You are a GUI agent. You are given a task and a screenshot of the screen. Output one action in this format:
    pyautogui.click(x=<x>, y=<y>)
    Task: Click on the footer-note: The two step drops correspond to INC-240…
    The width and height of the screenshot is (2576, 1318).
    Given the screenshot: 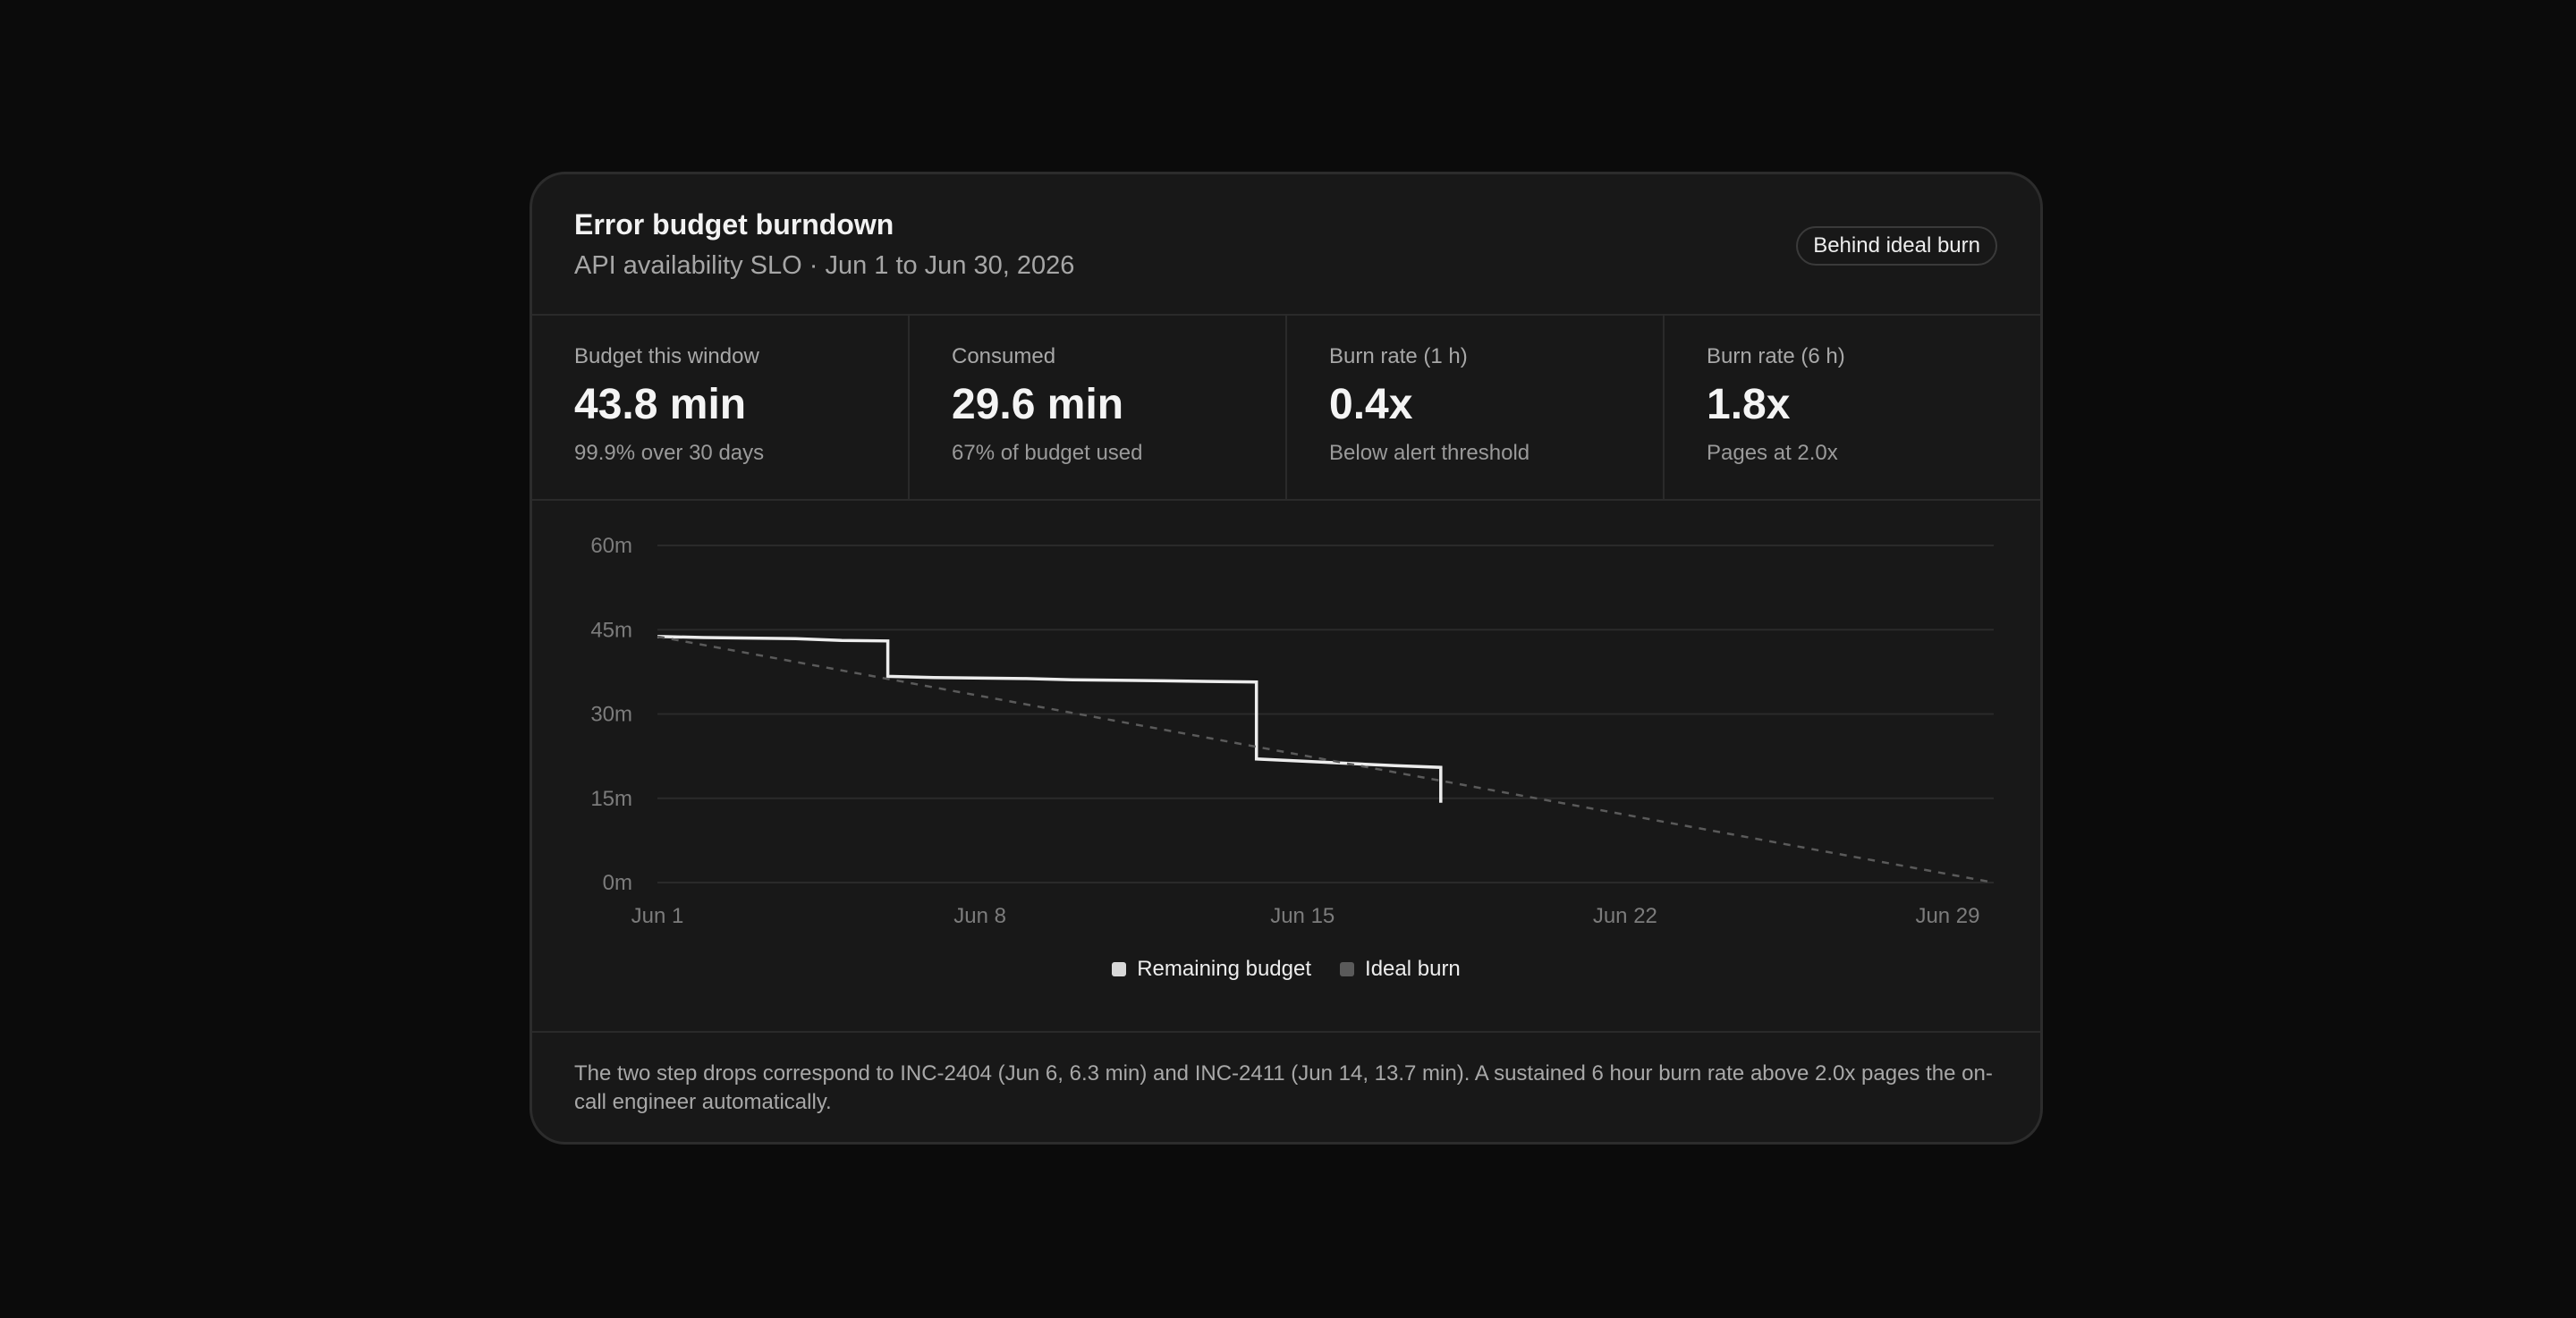 What is the action you would take?
    pyautogui.click(x=1283, y=1088)
    